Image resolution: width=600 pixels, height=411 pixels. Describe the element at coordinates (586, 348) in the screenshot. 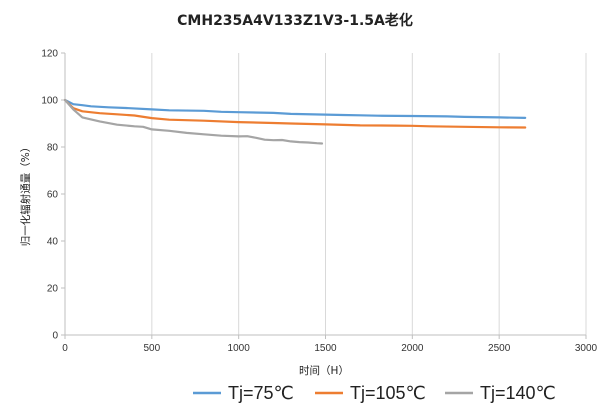

I see `x-tick-label: 3000` at that location.